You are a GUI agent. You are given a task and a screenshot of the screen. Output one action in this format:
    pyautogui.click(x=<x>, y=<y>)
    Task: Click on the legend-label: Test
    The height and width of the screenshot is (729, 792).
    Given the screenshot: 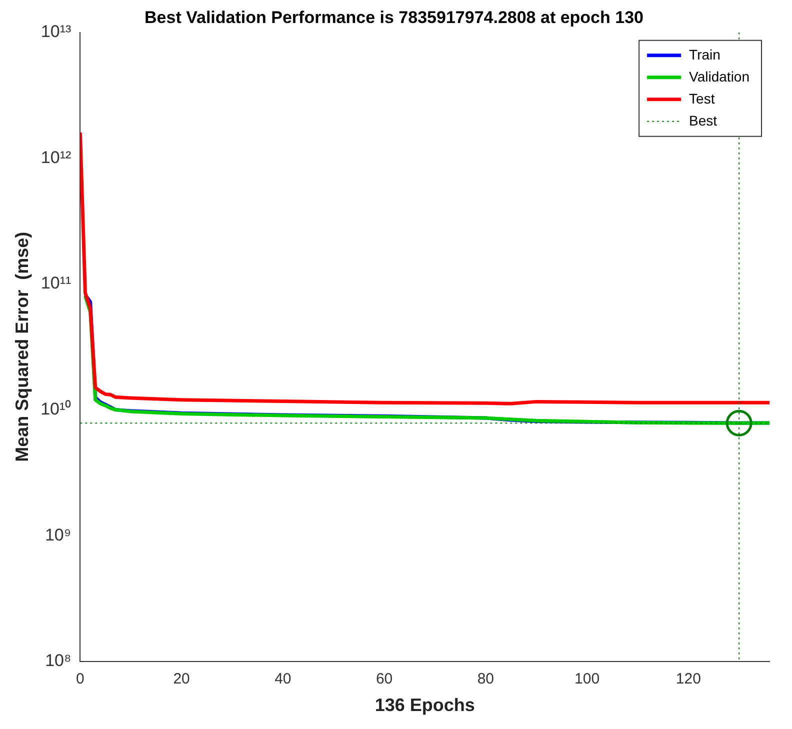 What is the action you would take?
    pyautogui.click(x=702, y=98)
    